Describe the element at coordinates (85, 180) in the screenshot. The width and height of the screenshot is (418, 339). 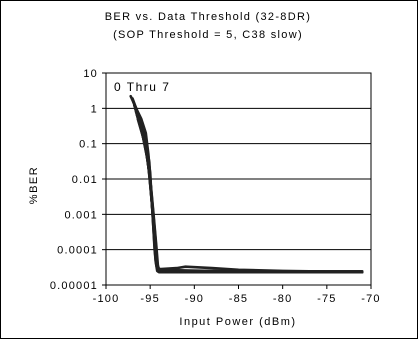
I see `y-tick-label-3: 0.01` at that location.